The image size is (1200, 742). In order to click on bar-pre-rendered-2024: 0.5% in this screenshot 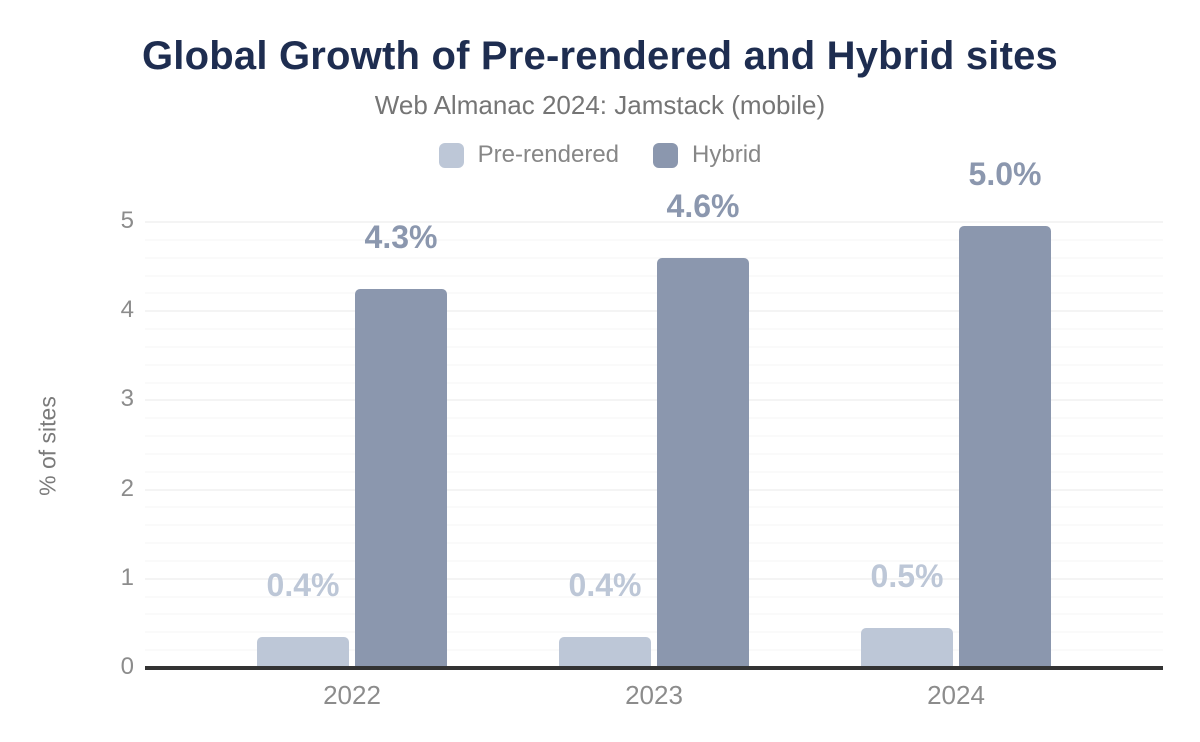, I will do `click(907, 614)`.